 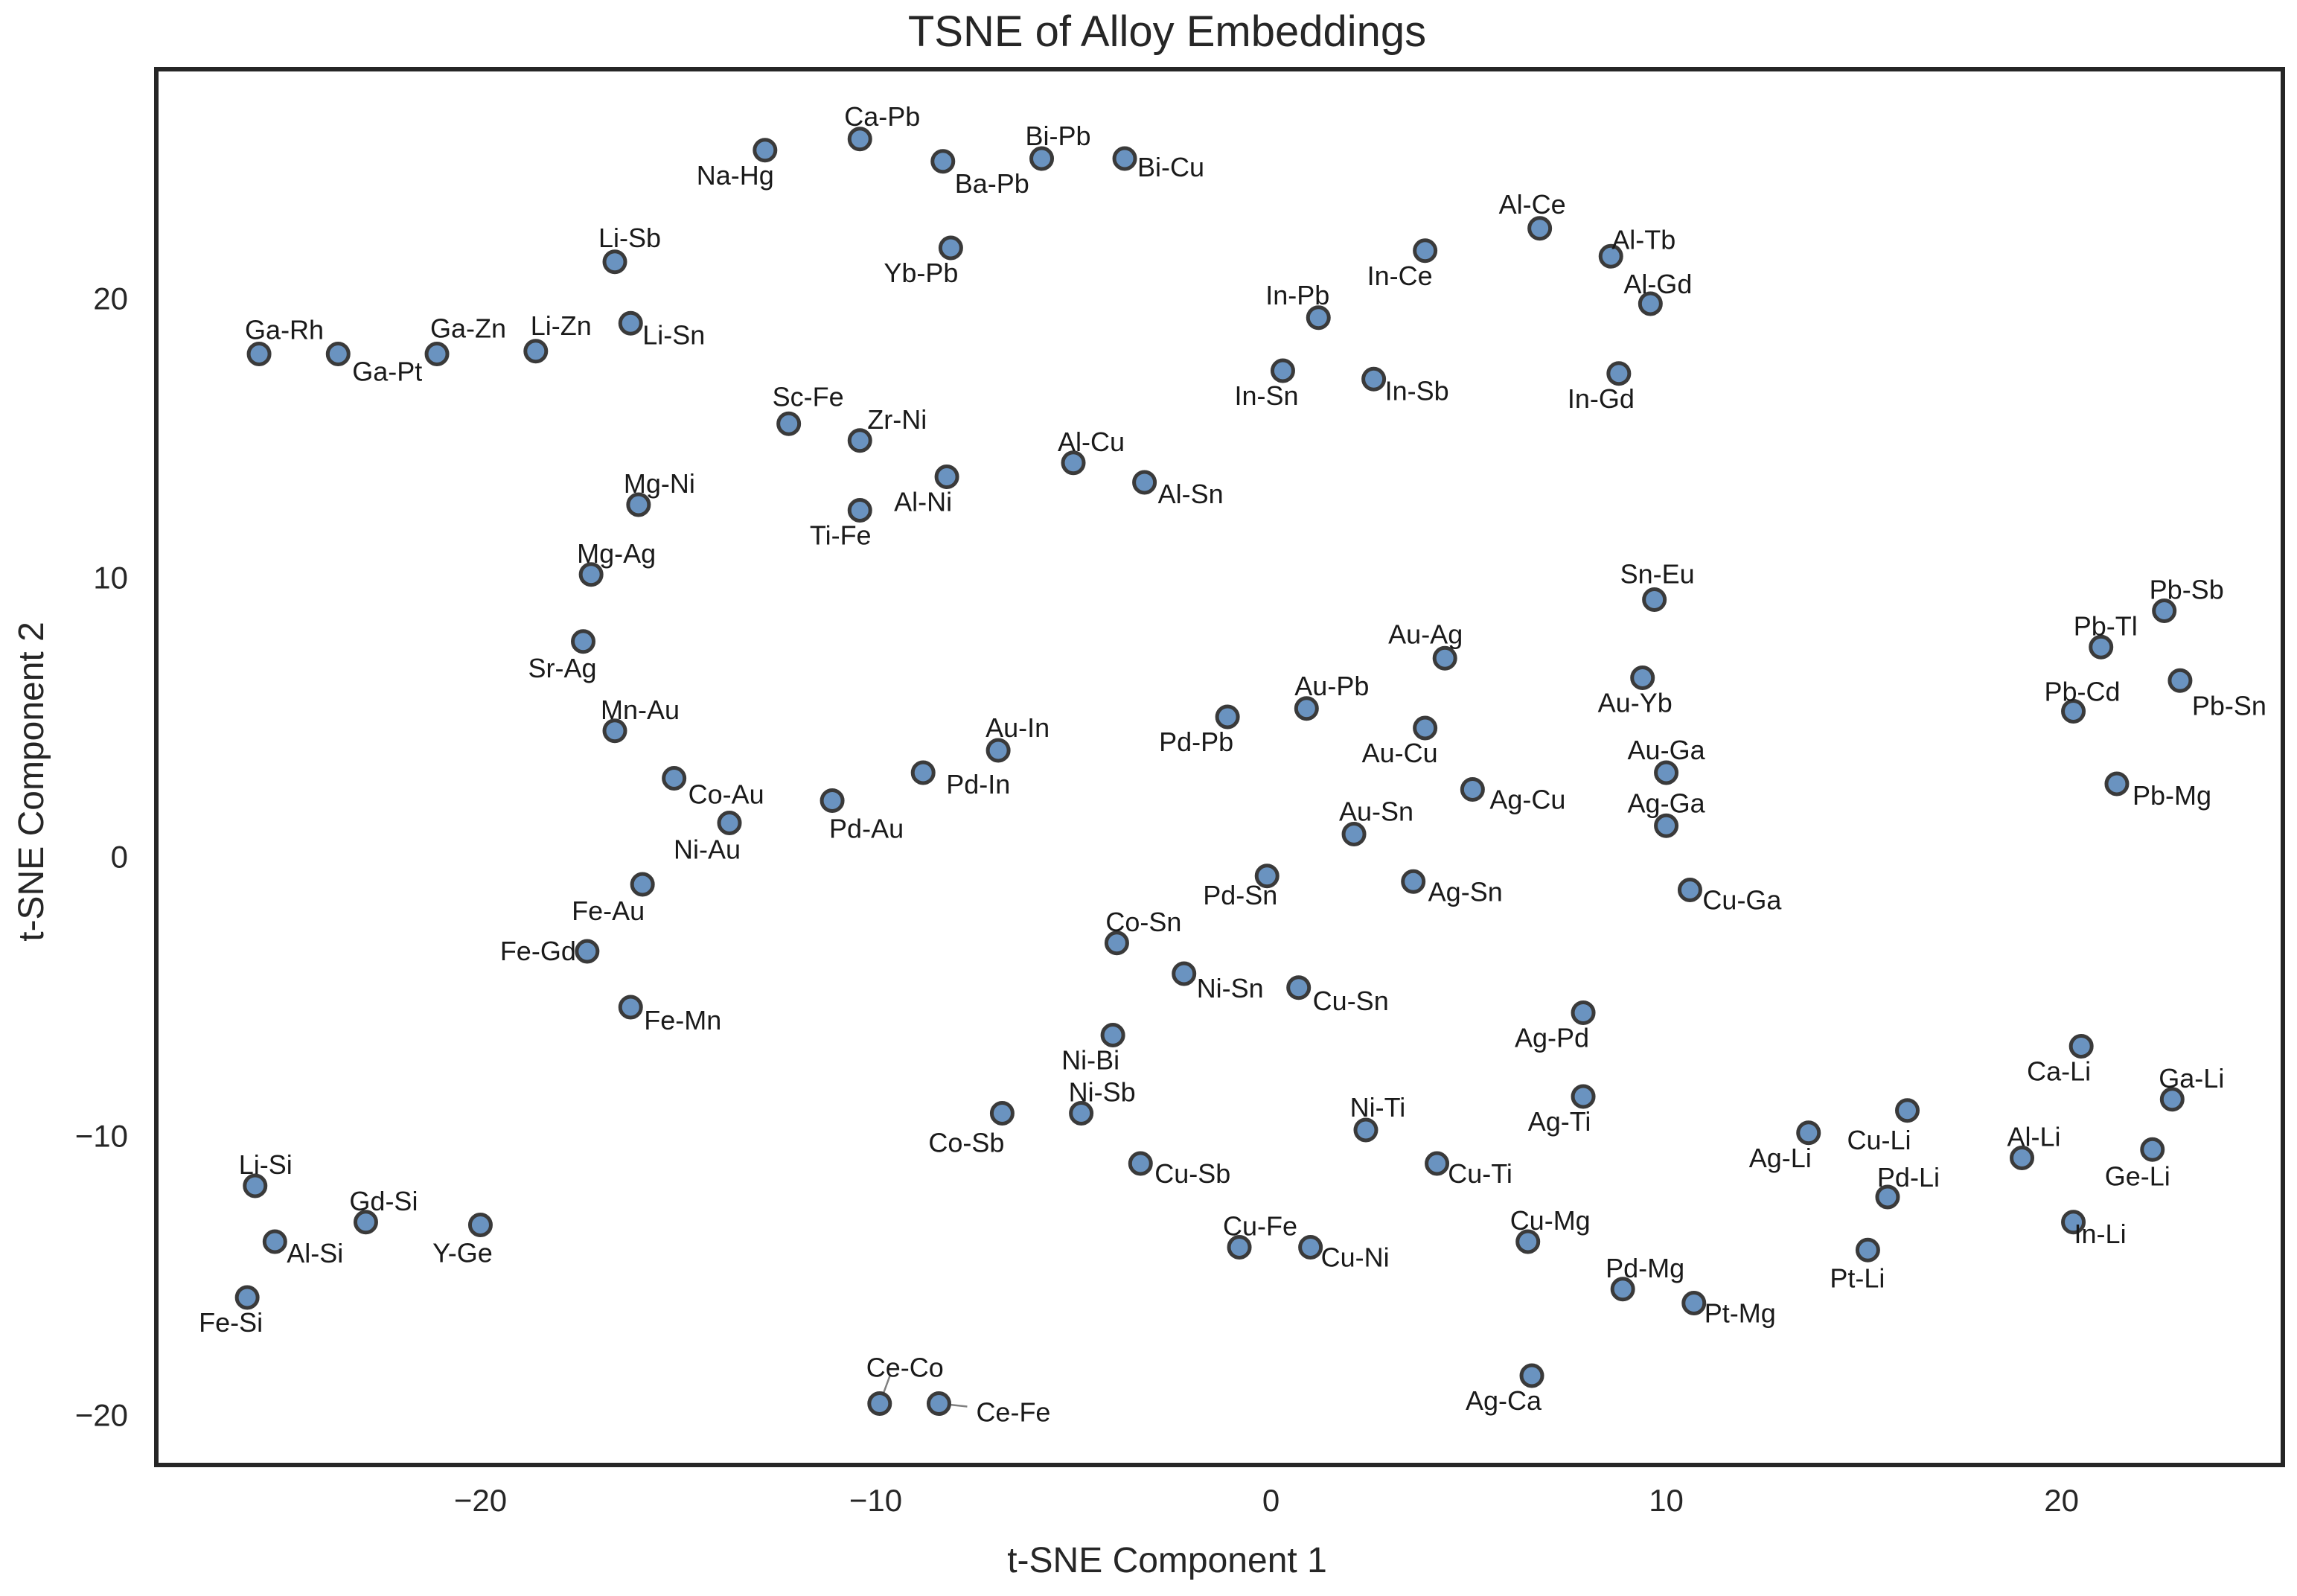 What do you see at coordinates (1559, 1121) in the screenshot?
I see `point-label: Ag-Ti` at bounding box center [1559, 1121].